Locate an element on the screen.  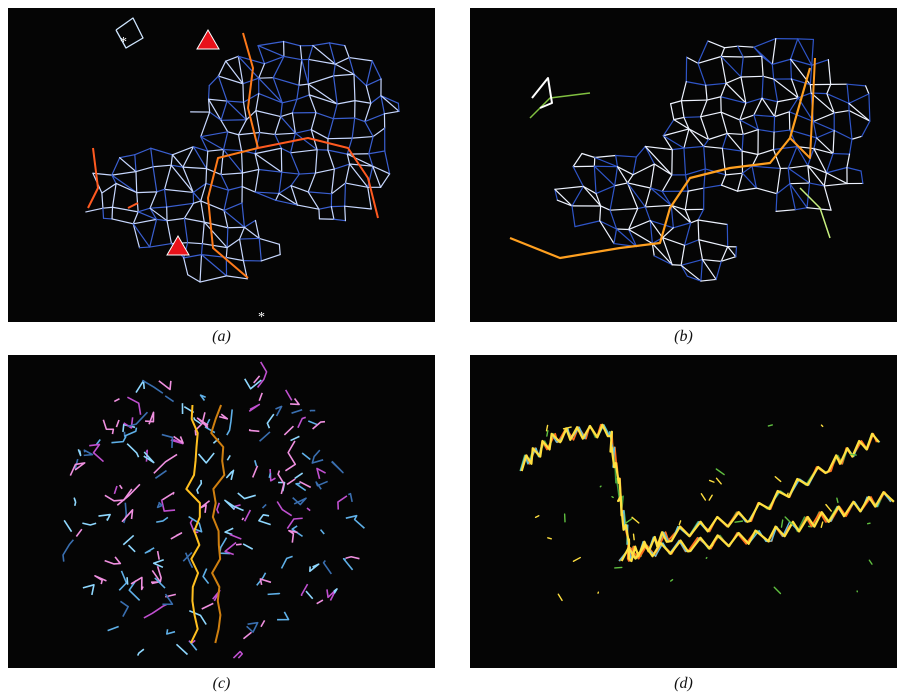
caption: (d) is located at coordinates (683, 683).